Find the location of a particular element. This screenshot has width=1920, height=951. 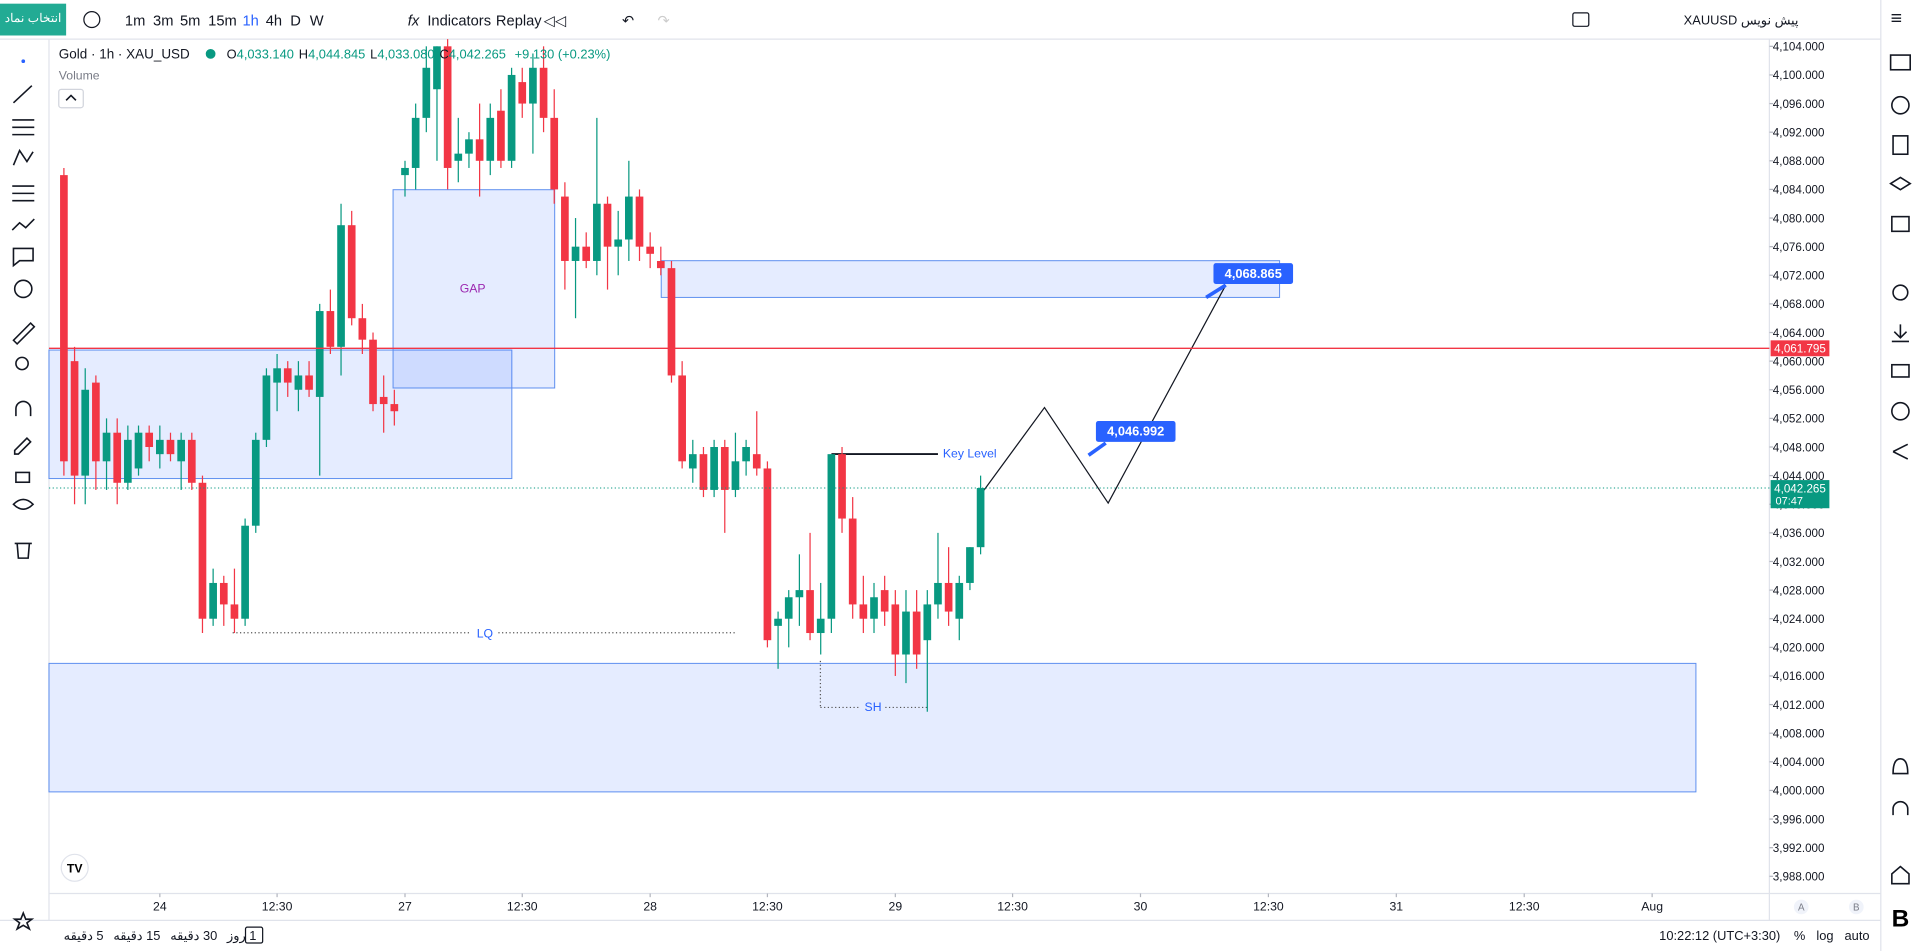

redo: ↷ is located at coordinates (663, 21).